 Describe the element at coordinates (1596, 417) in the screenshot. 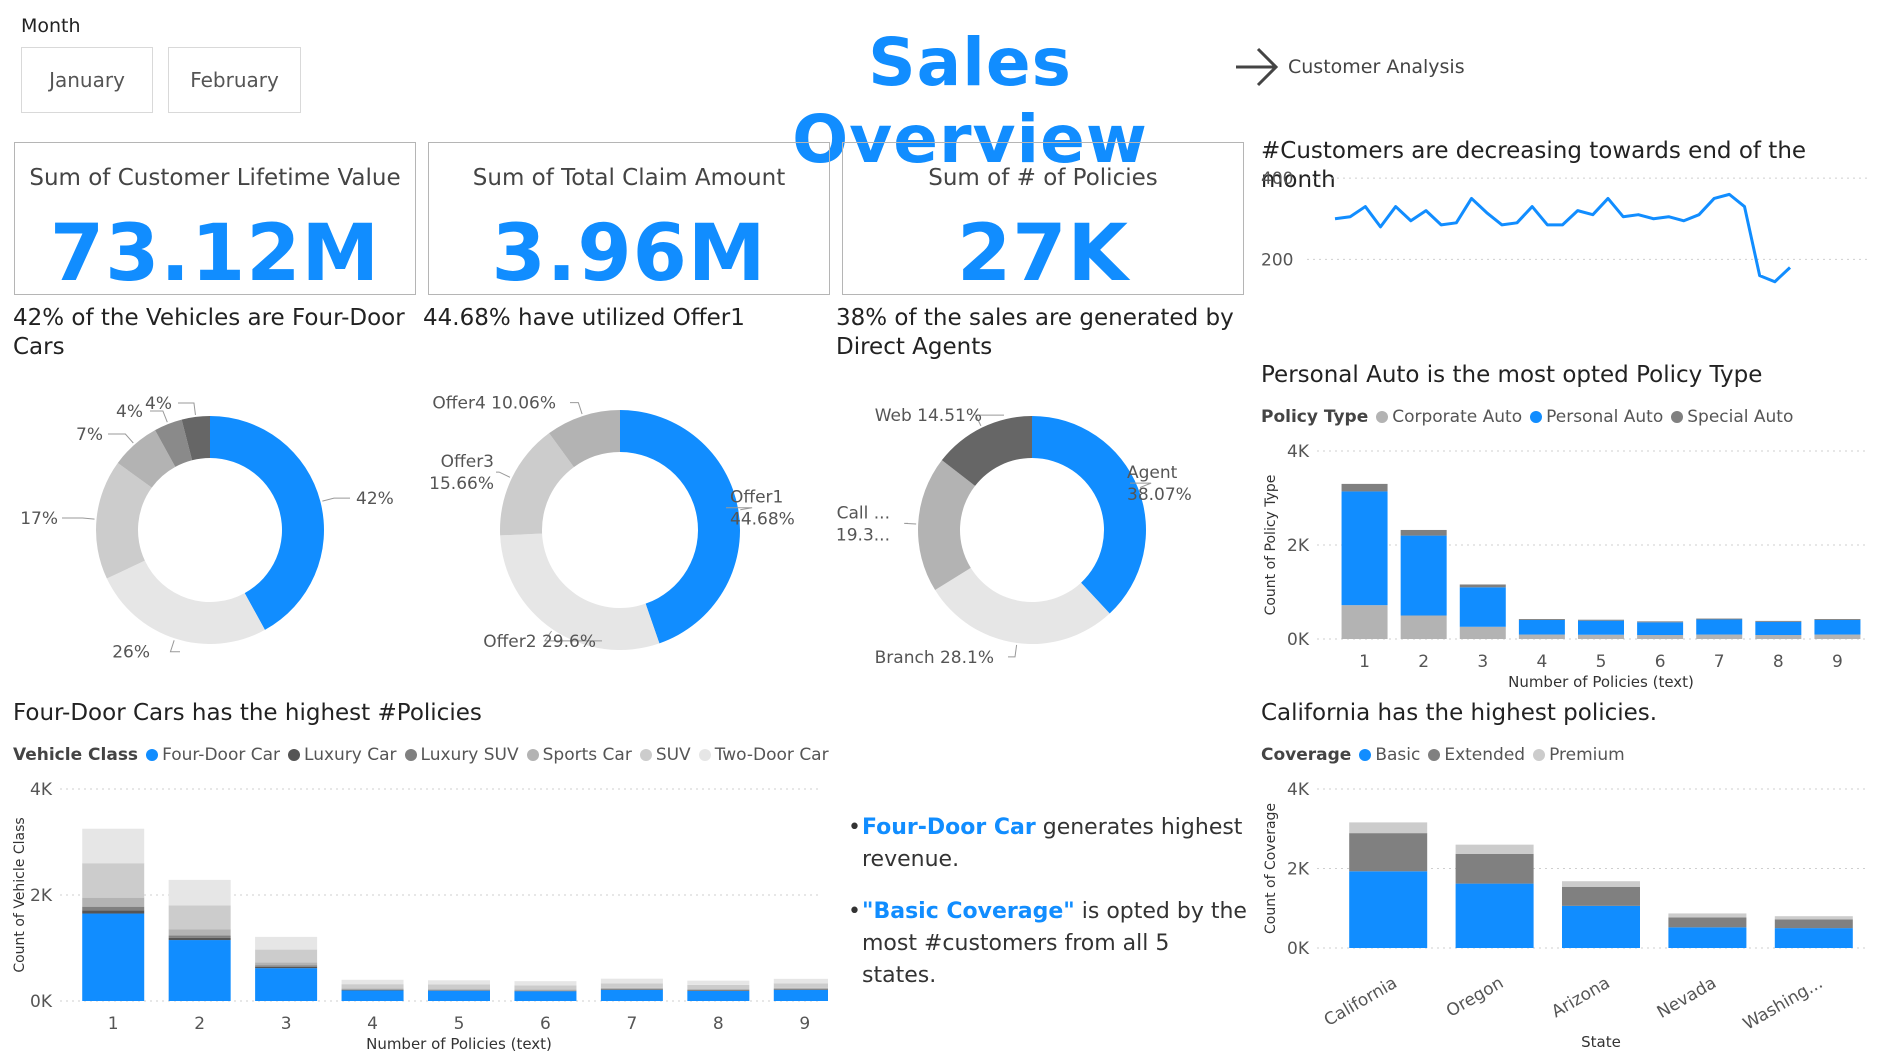

I see `legend-item: Personal Auto` at that location.